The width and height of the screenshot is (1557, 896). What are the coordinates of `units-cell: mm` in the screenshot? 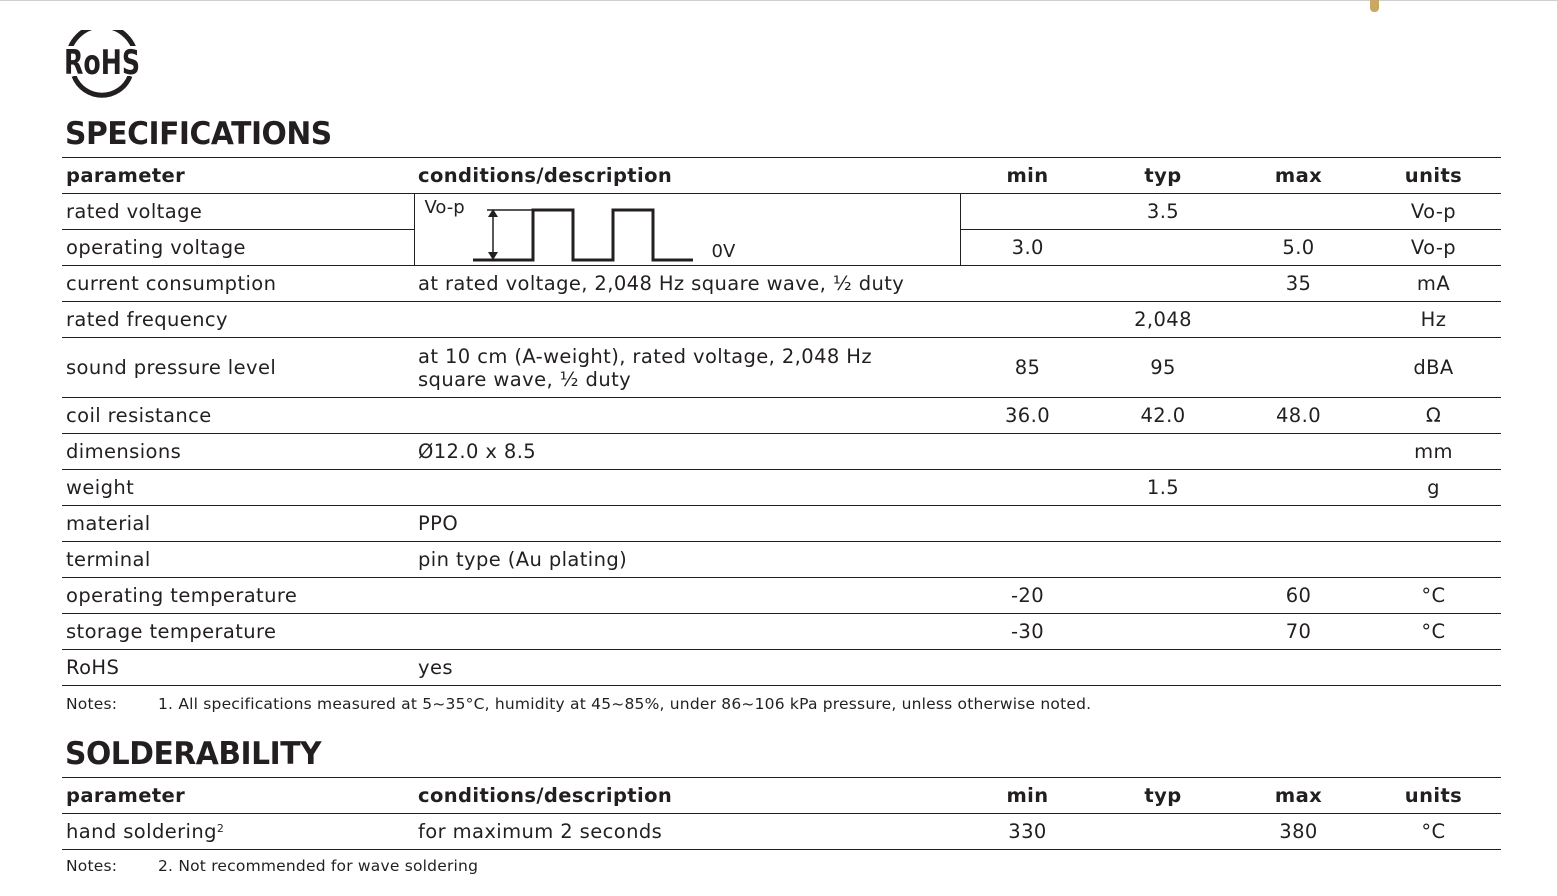 It's located at (1433, 451).